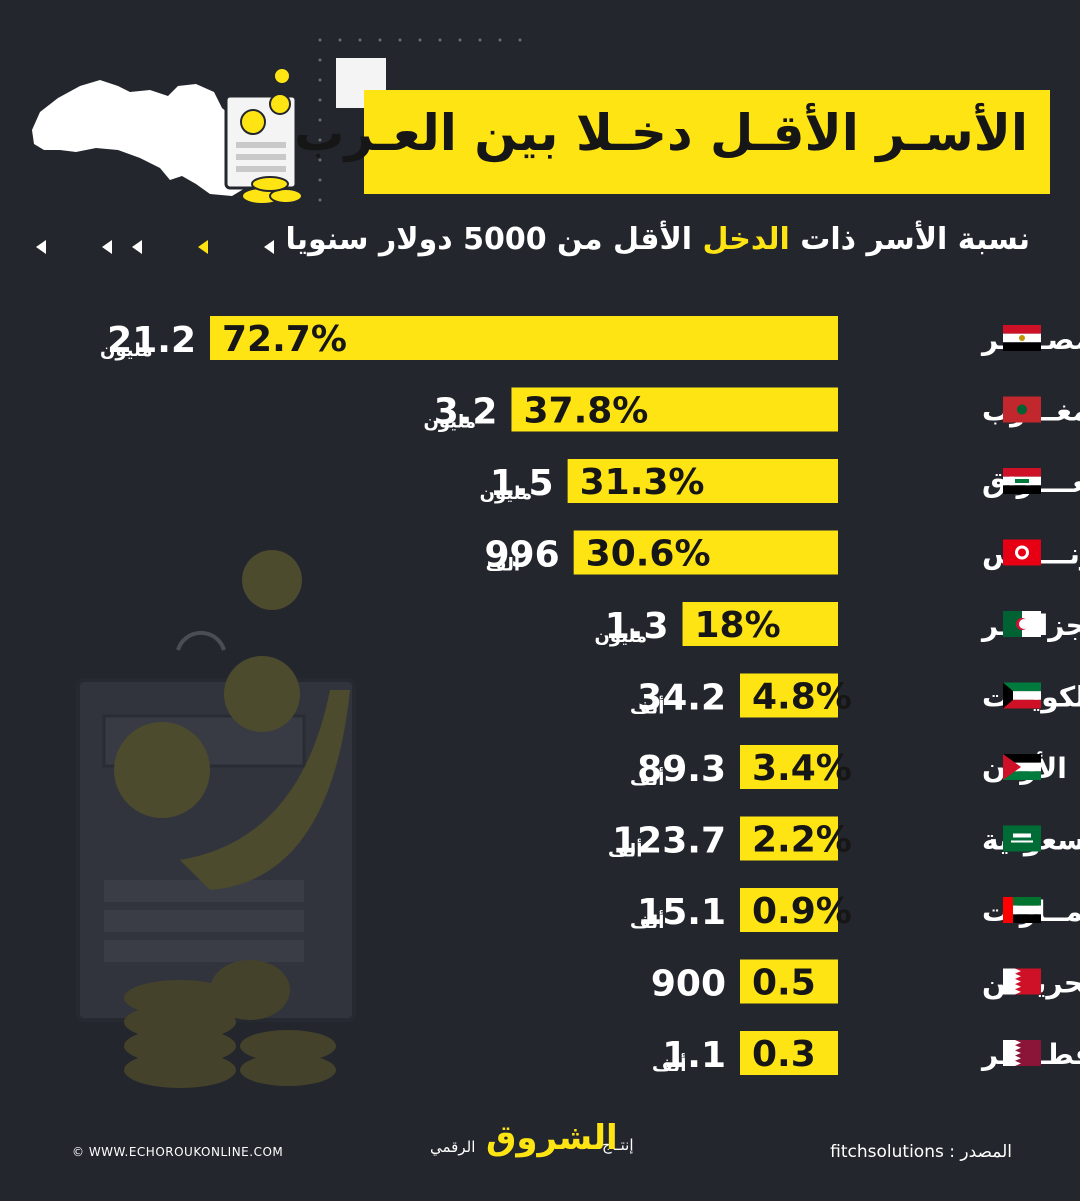  What do you see at coordinates (802, 697) in the screenshot?
I see `bar-value-label: 4.8%` at bounding box center [802, 697].